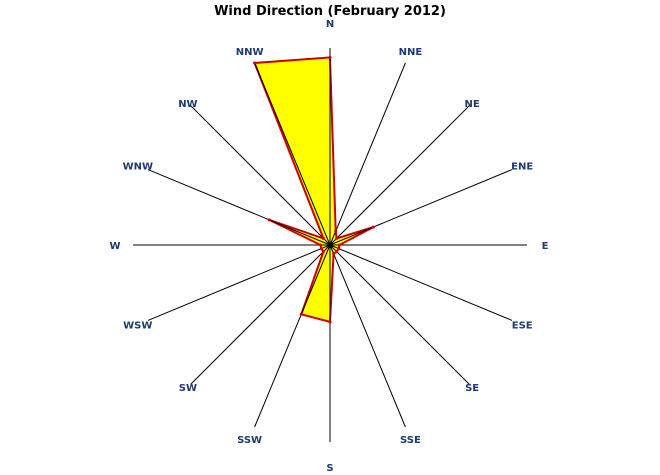  I want to click on chart-title: Wind Direction (February 2012), so click(330, 11).